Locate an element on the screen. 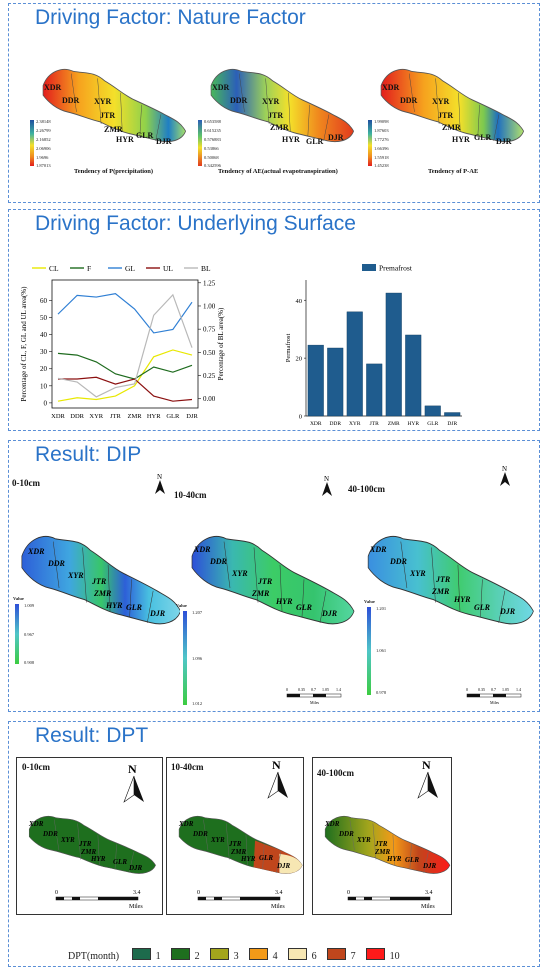  legend-value: 0.342596 is located at coordinates (212, 165).